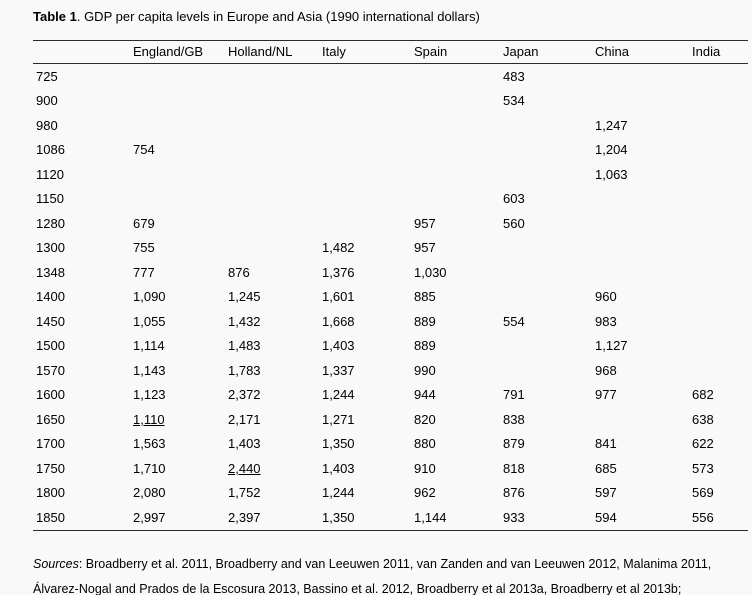  Describe the element at coordinates (425, 493) in the screenshot. I see `value-cell: 962` at that location.